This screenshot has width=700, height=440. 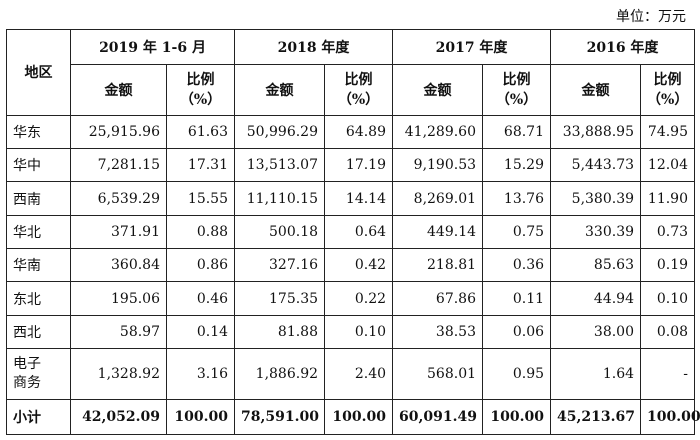 What do you see at coordinates (517, 232) in the screenshot?
I see `ratio-cell: 0.75` at bounding box center [517, 232].